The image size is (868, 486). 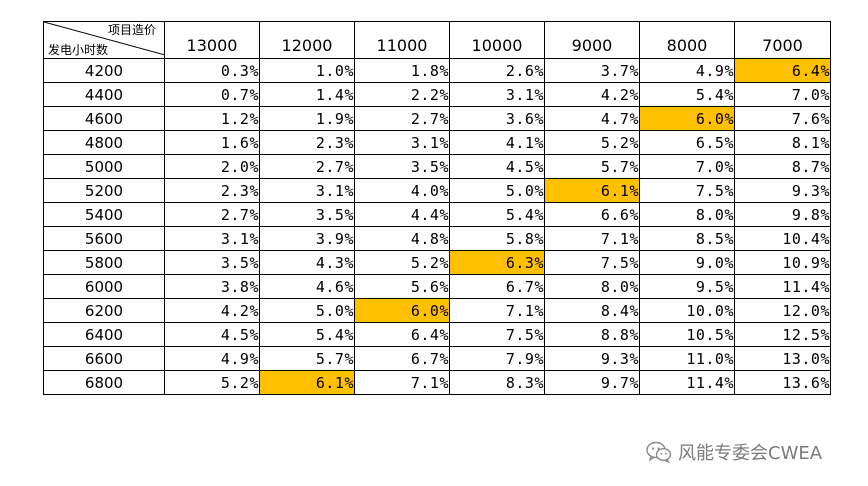 I want to click on table-cell: 9.0%, so click(x=687, y=262).